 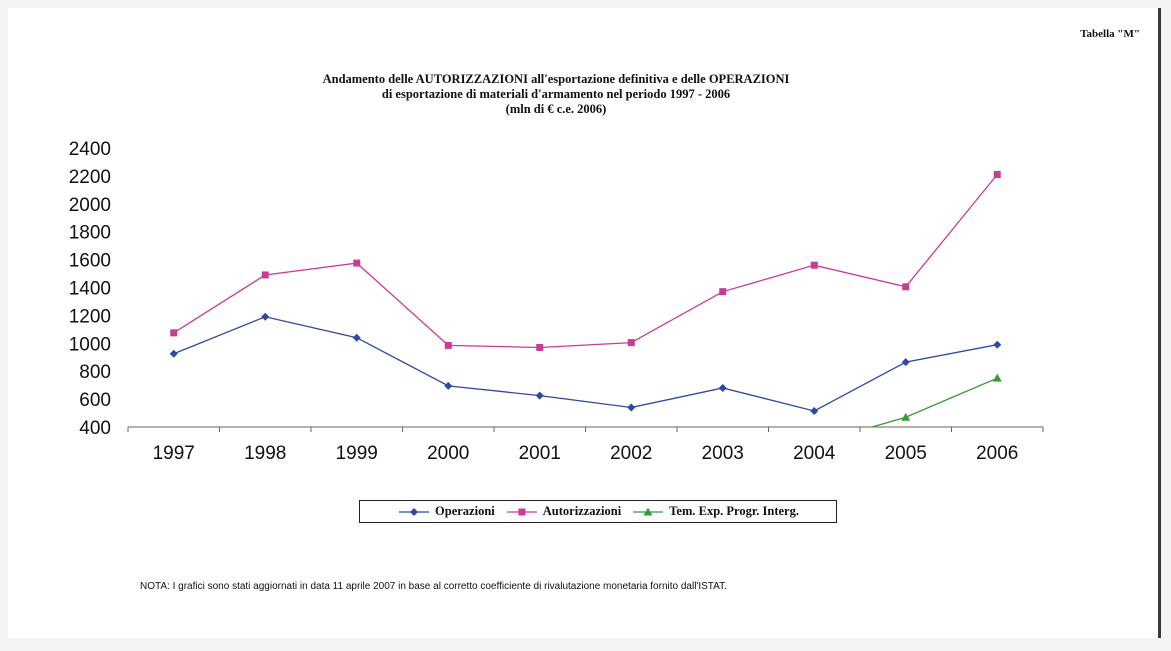 What do you see at coordinates (90, 261) in the screenshot?
I see `y-tick-label: 1600` at bounding box center [90, 261].